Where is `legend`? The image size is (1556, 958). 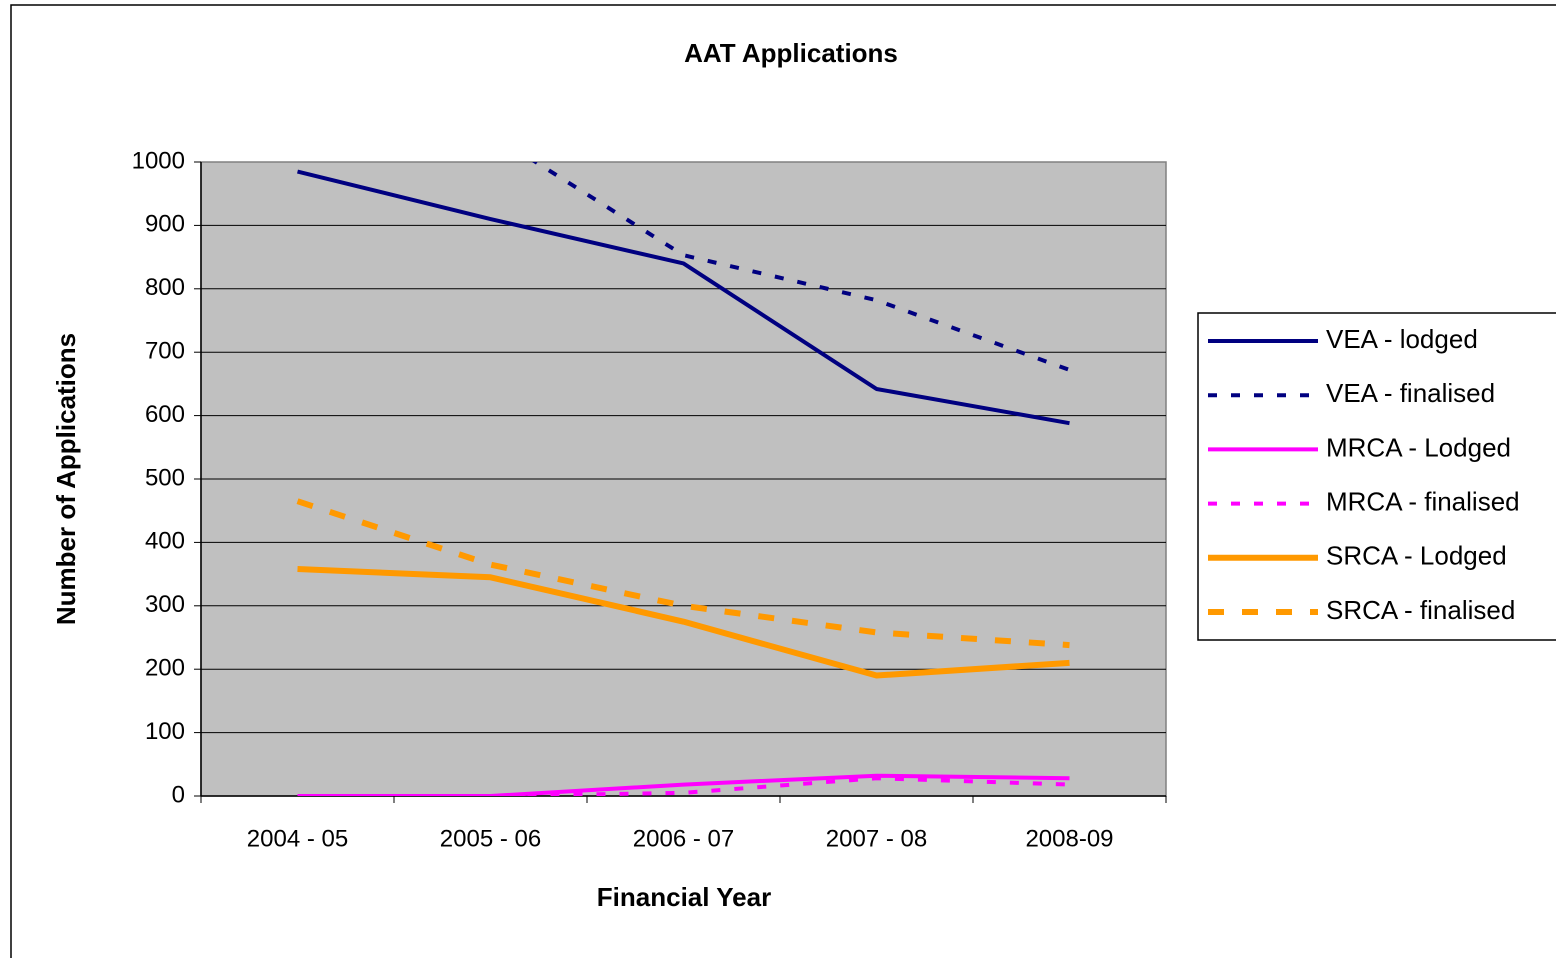
legend is located at coordinates (1376, 476).